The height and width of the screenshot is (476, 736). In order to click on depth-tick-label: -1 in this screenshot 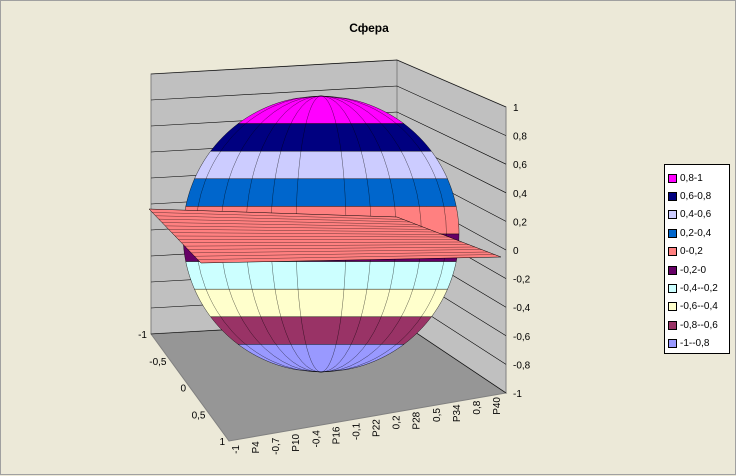, I will do `click(142, 335)`.